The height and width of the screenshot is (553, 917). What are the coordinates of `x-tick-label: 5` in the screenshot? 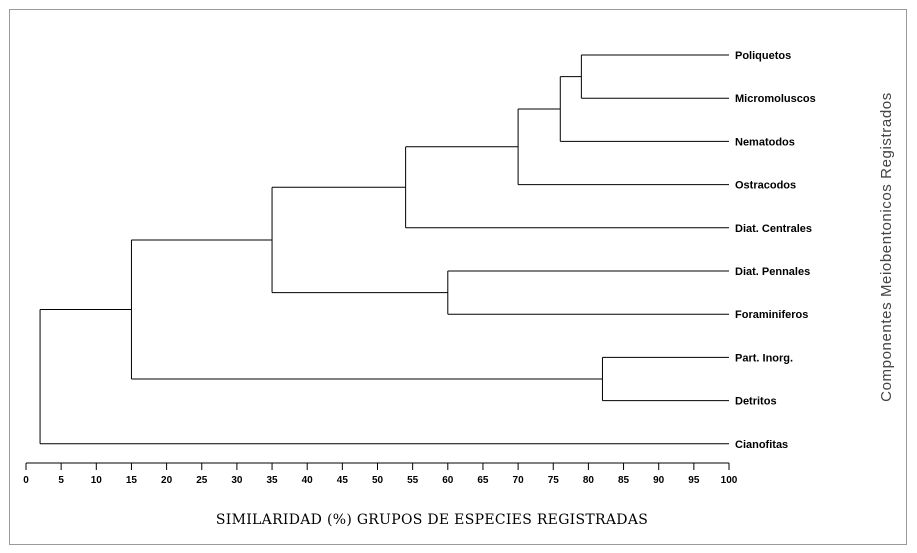 It's located at (61, 480).